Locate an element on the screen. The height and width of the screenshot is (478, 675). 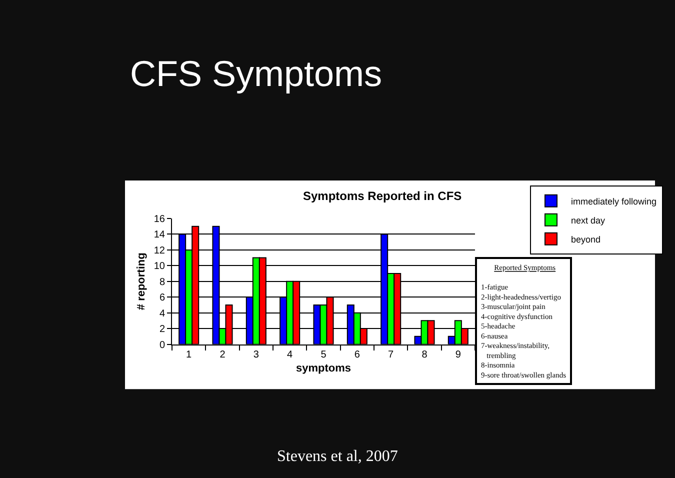
x-tick-label: 8 is located at coordinates (425, 354).